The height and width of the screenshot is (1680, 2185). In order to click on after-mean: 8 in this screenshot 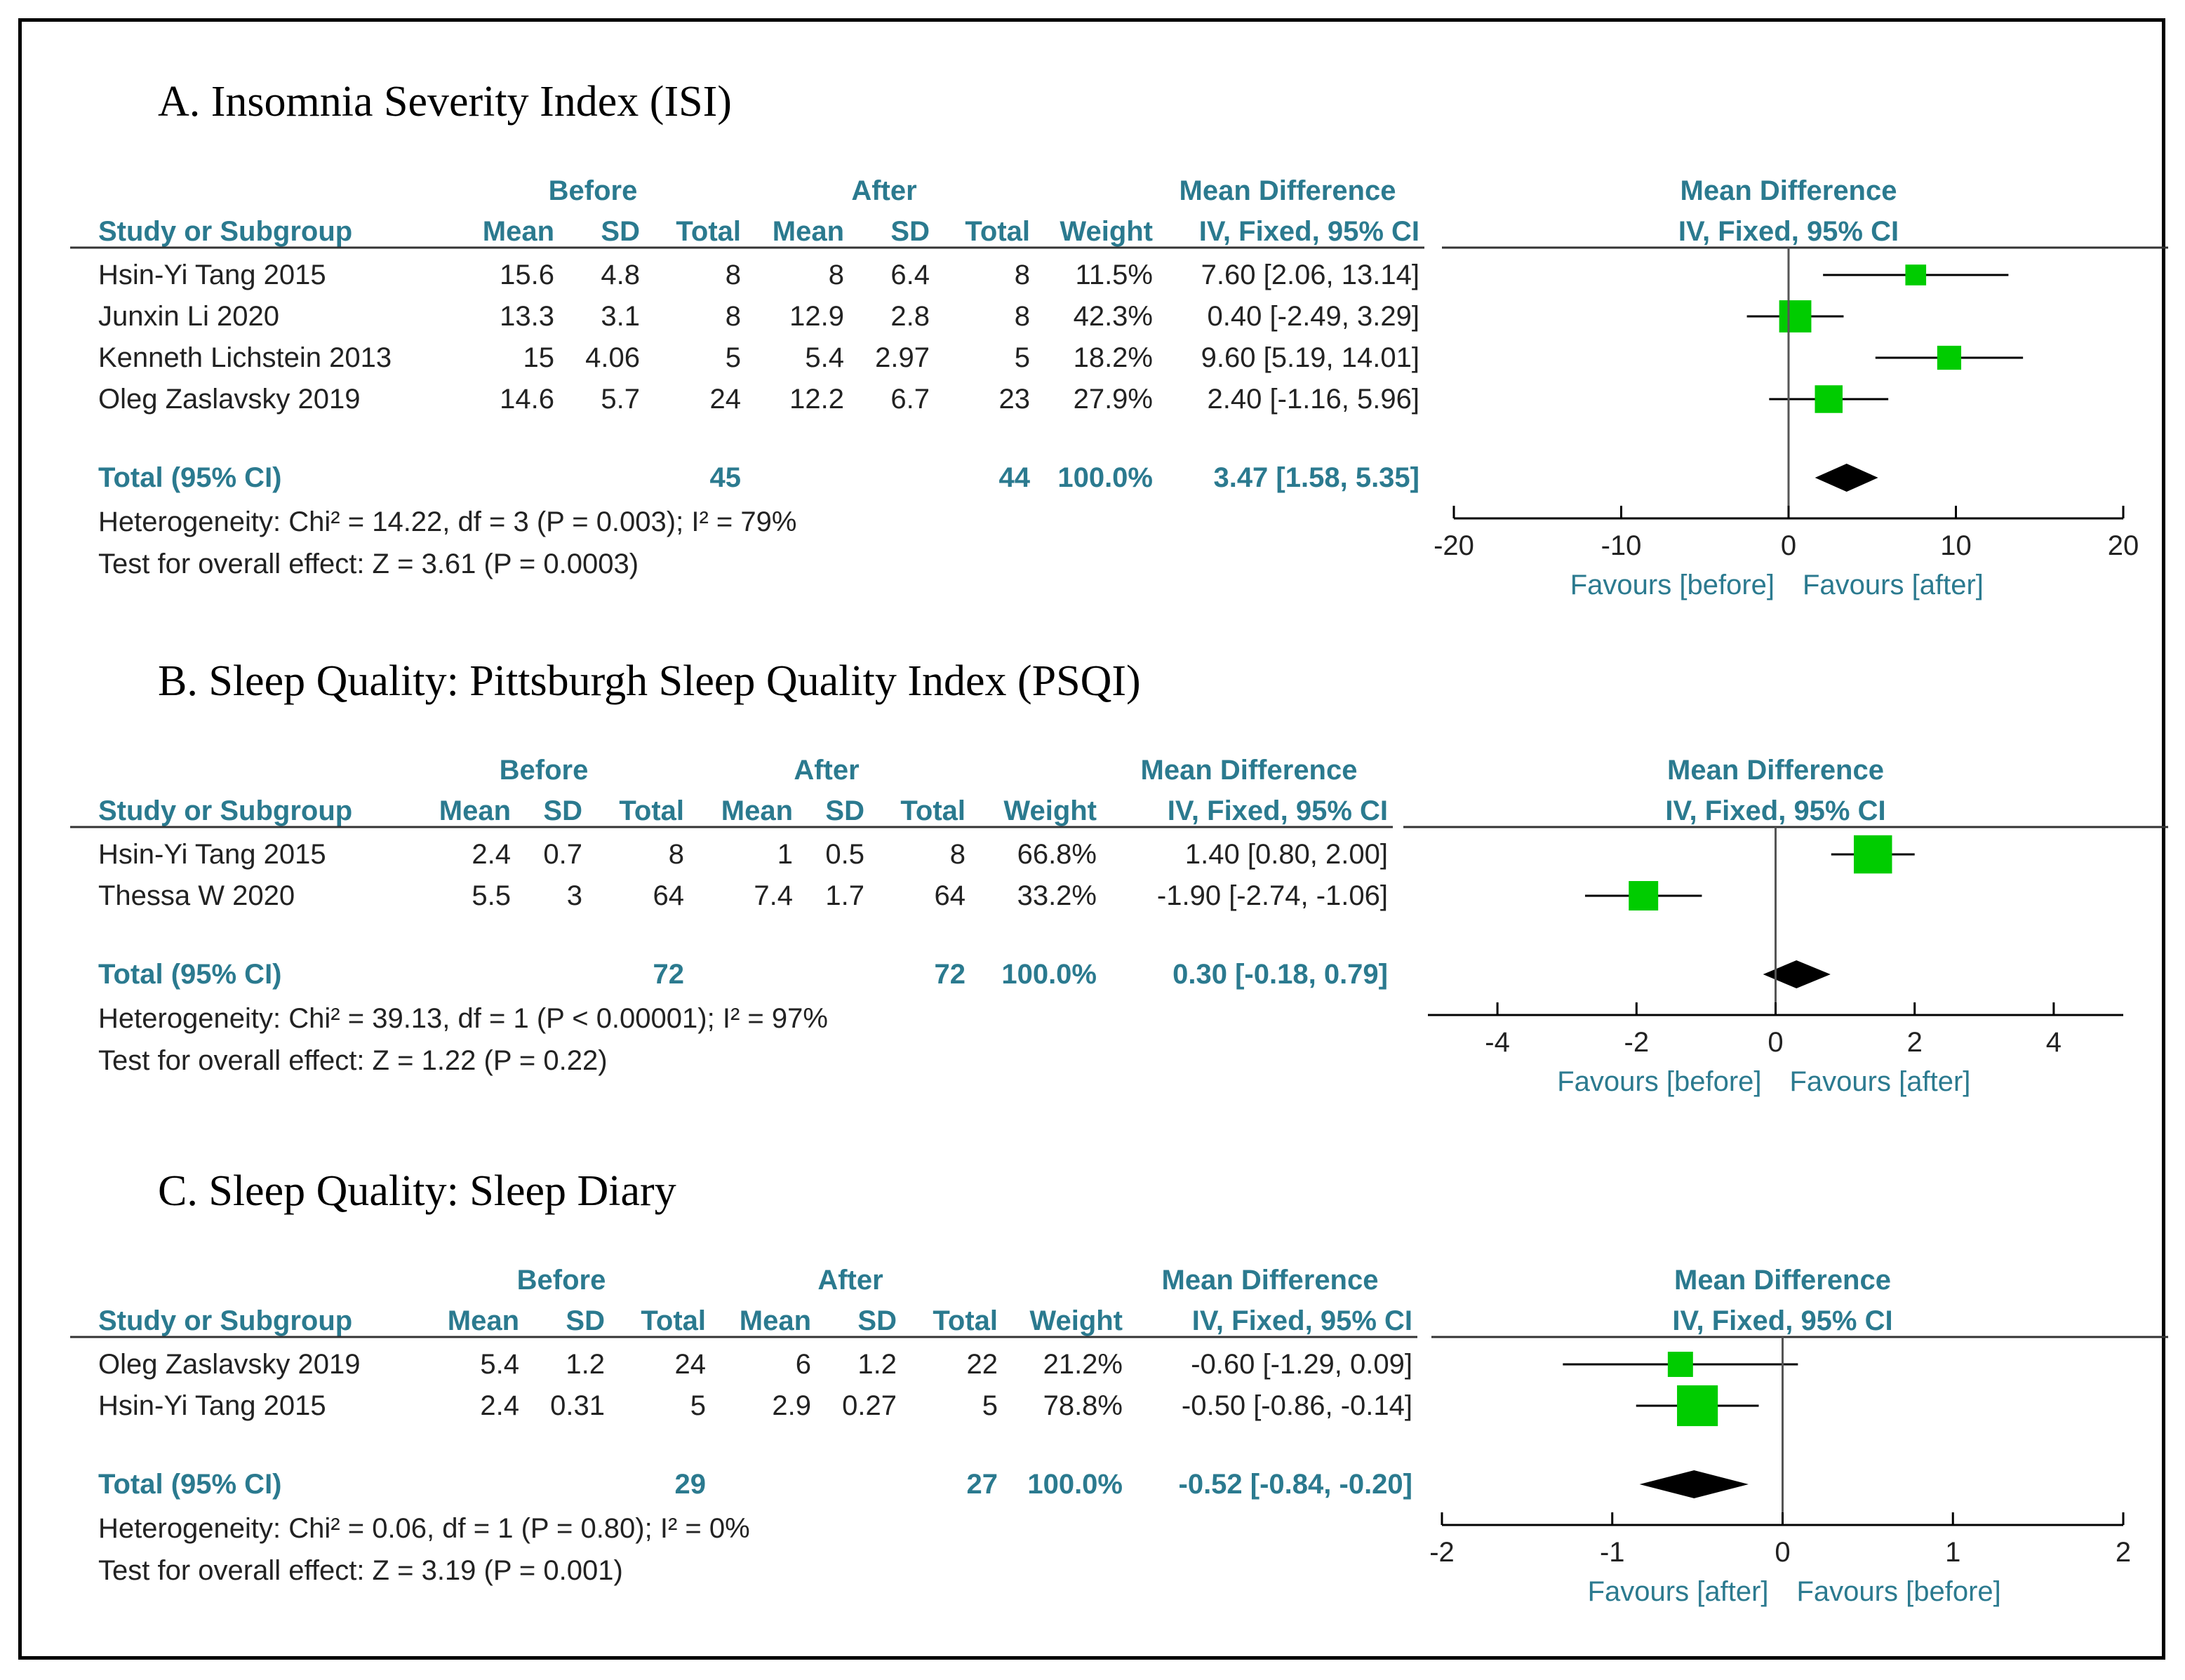, I will do `click(836, 275)`.